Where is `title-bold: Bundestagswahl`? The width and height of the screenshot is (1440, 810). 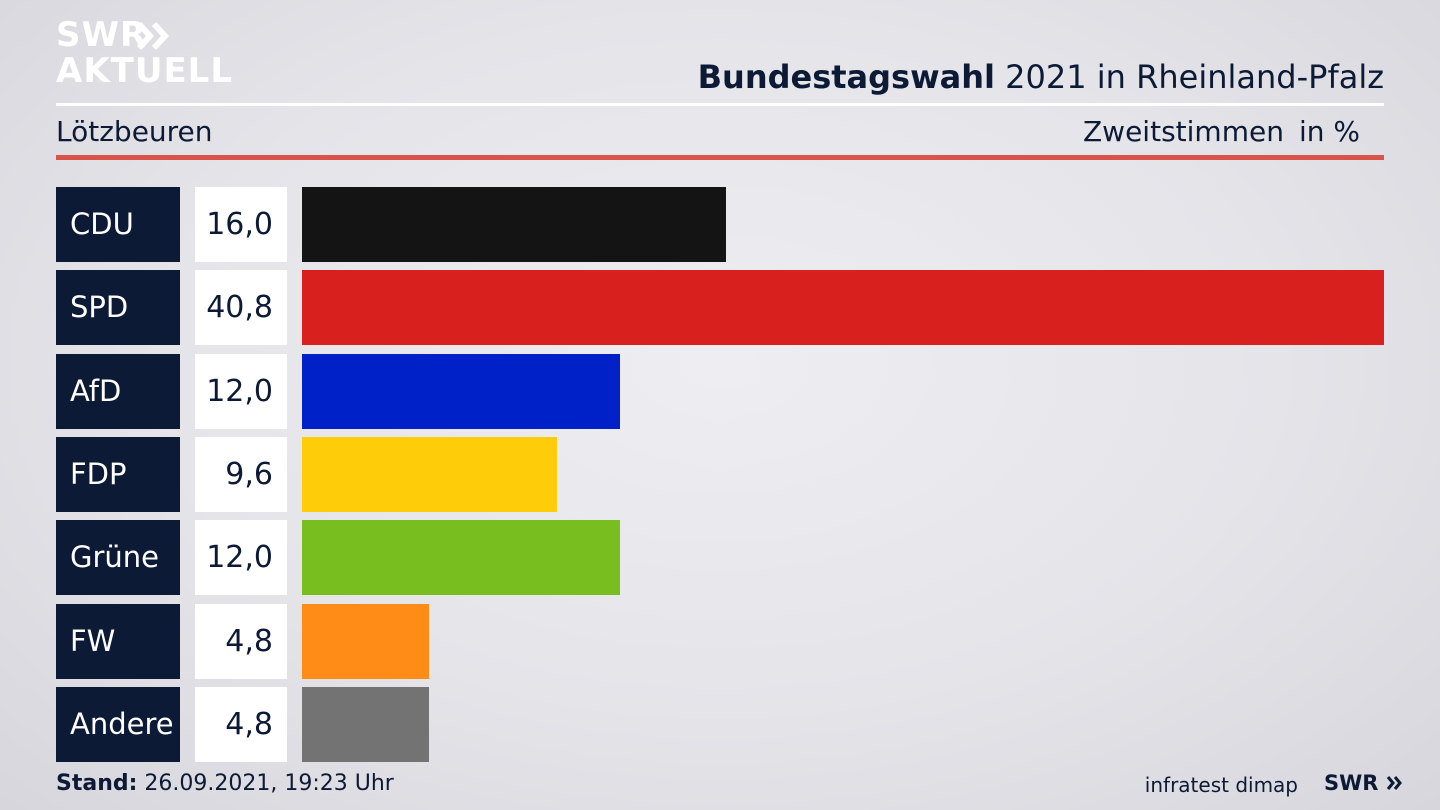
title-bold: Bundestagswahl is located at coordinates (846, 77).